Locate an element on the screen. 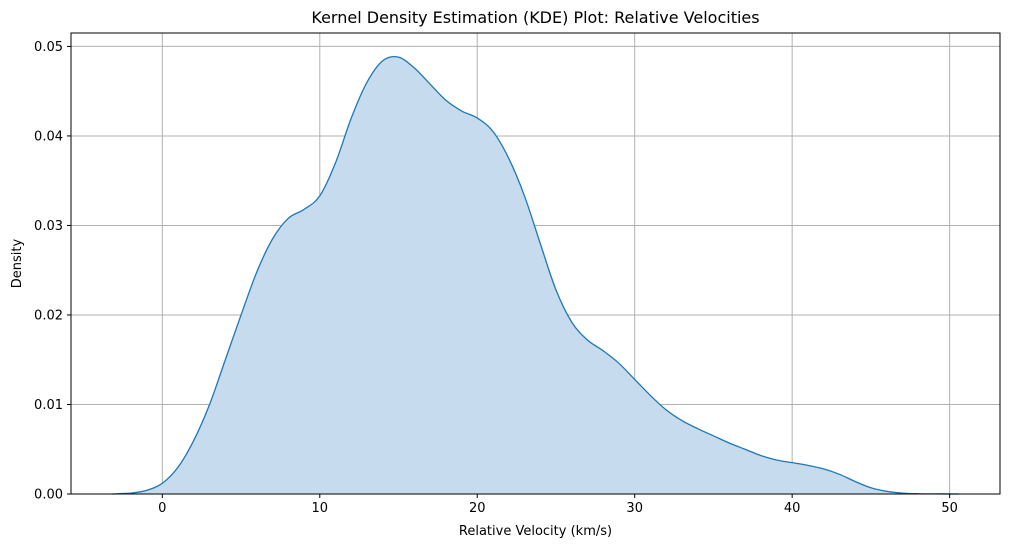  x-tick-label: 20 is located at coordinates (477, 508).